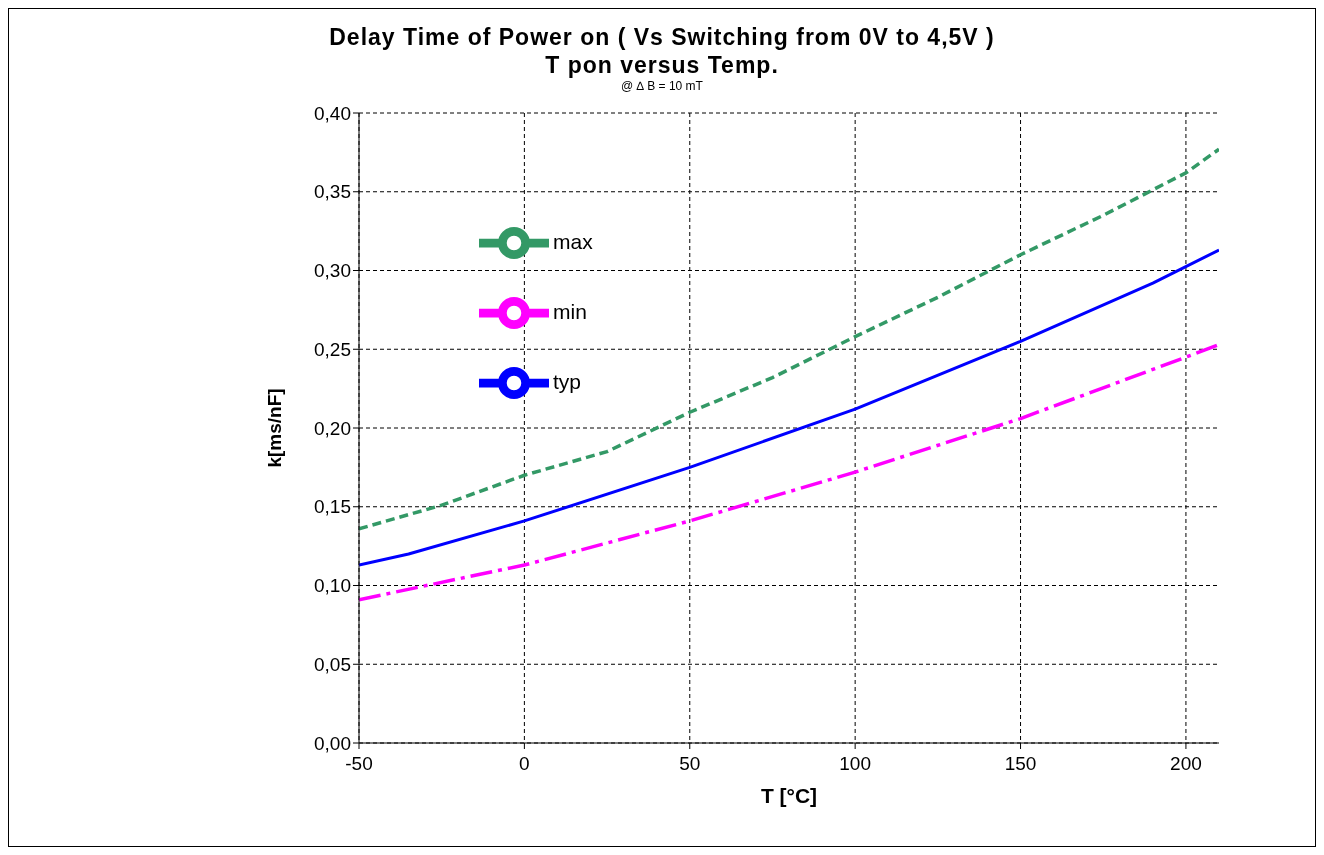 The height and width of the screenshot is (855, 1324). Describe the element at coordinates (332, 271) in the screenshot. I see `y-tick-label: 0,30` at that location.